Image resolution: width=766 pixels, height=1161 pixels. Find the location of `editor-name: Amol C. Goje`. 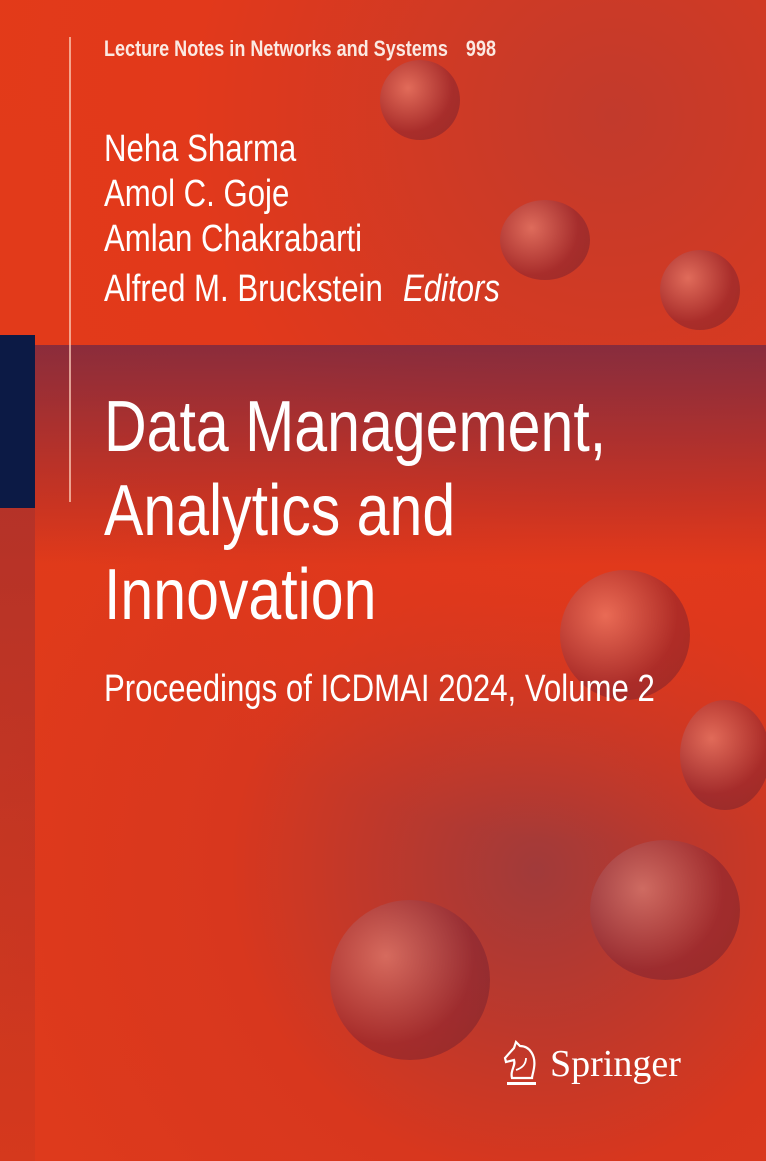

editor-name: Amol C. Goje is located at coordinates (197, 194).